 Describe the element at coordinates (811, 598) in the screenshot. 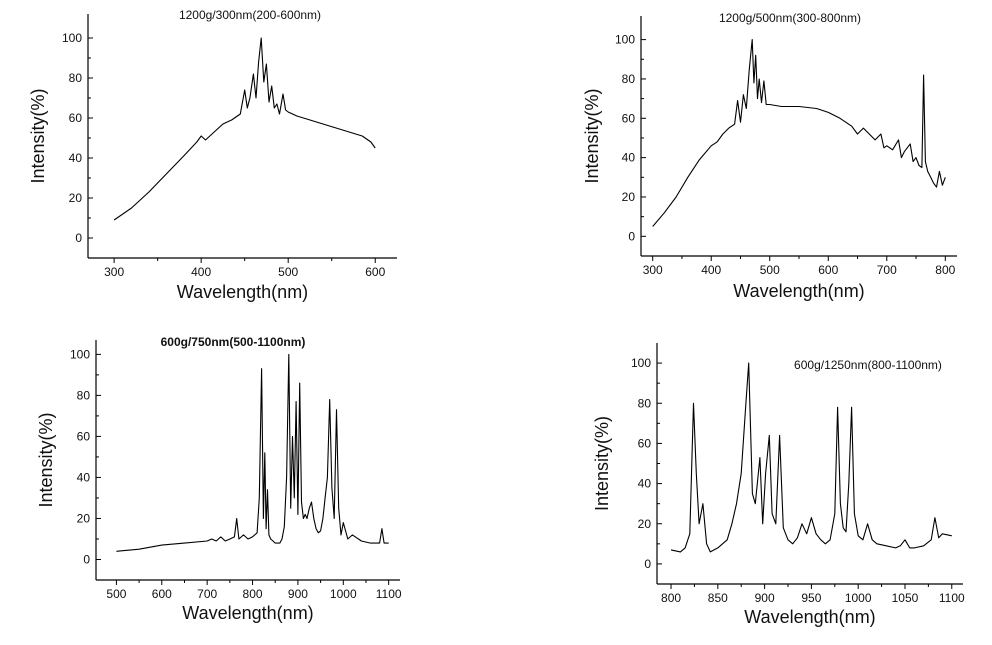

I see `x-tick-label: 950` at that location.